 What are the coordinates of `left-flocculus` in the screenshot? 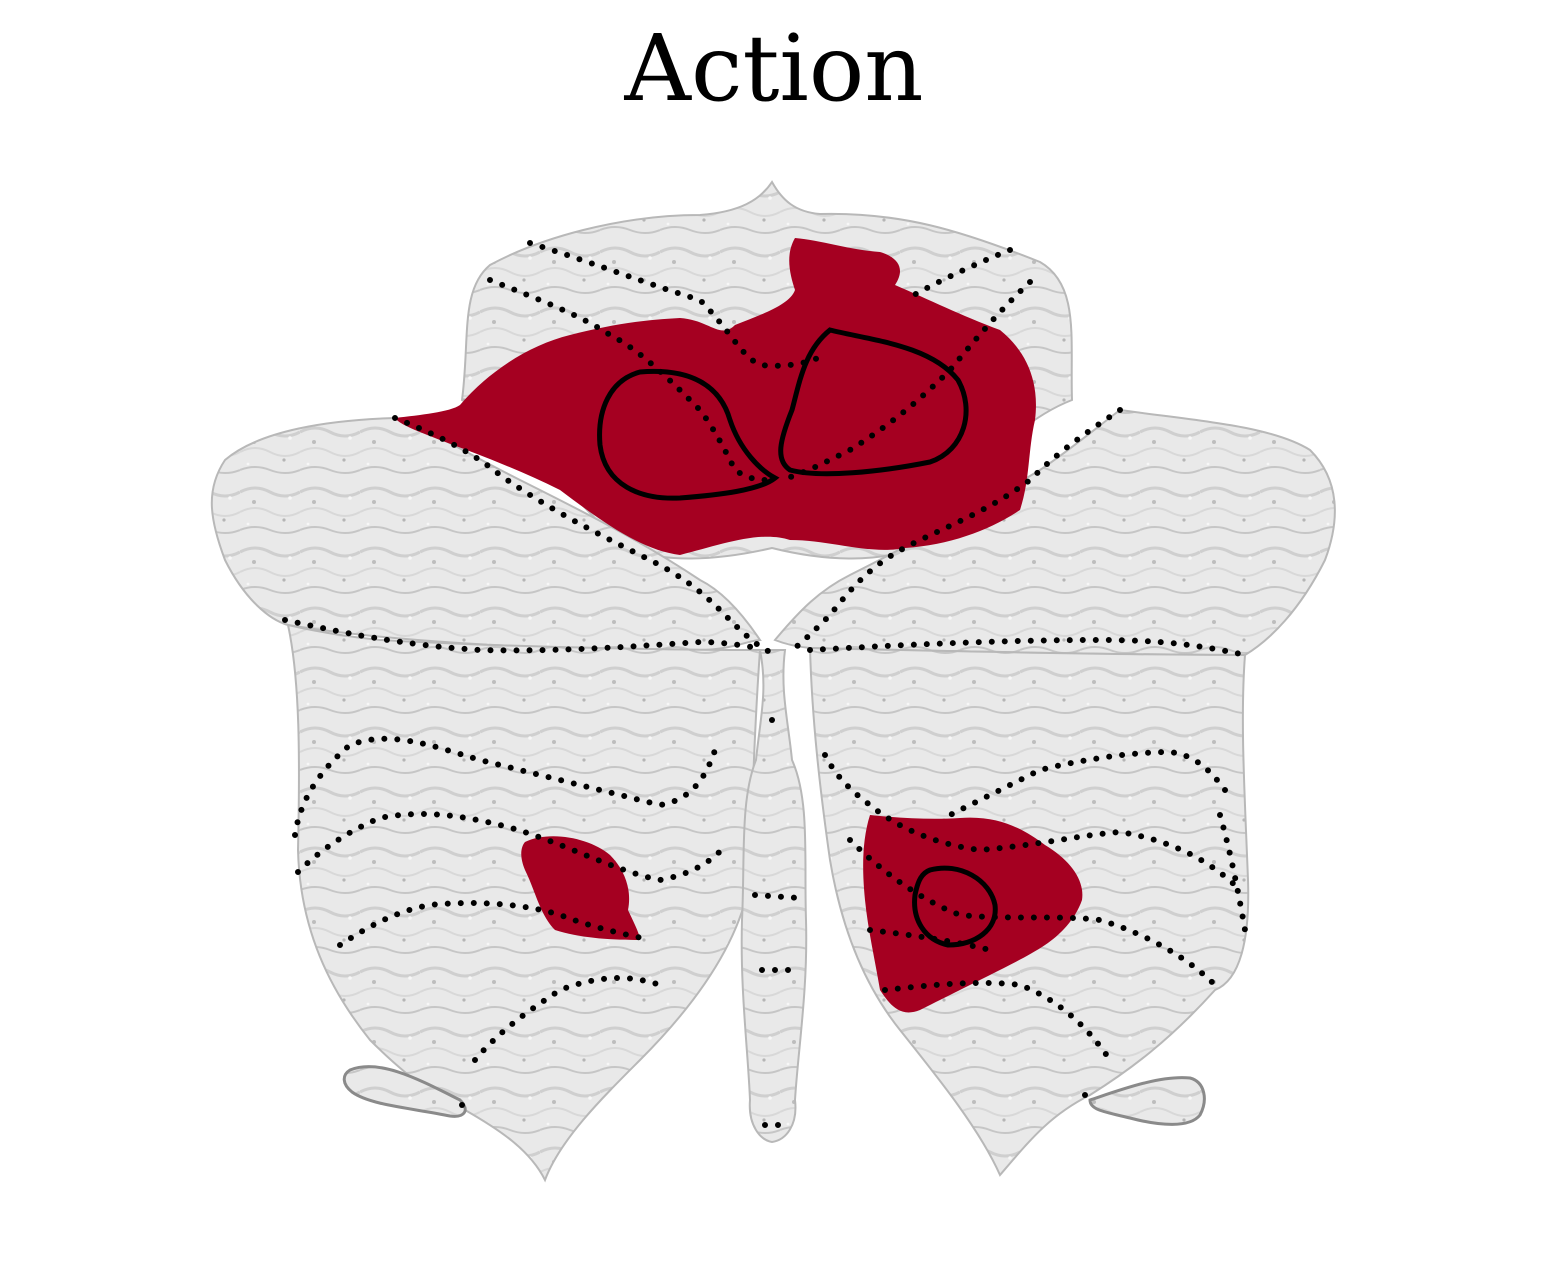 It's located at (404, 1091).